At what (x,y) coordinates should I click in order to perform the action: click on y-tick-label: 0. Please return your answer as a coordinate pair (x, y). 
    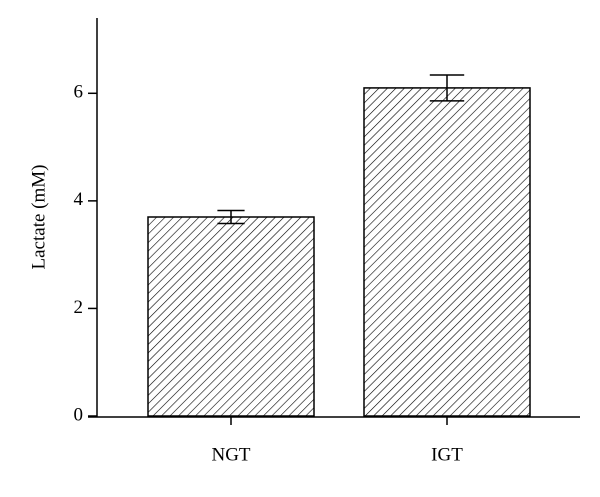
    Looking at the image, I should click on (79, 414).